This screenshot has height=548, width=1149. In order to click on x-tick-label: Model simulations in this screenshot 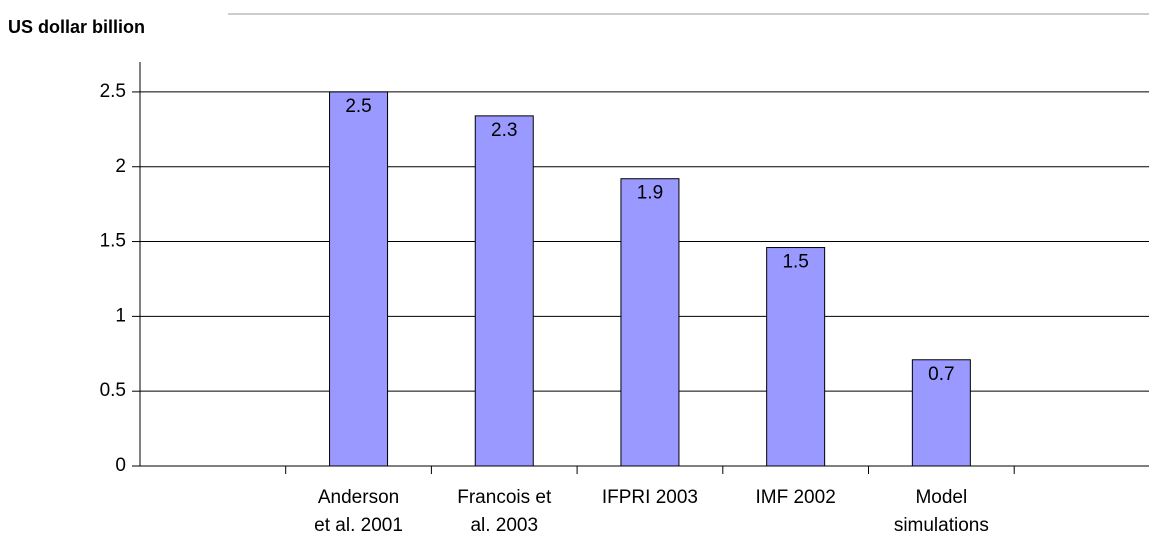, I will do `click(941, 511)`.